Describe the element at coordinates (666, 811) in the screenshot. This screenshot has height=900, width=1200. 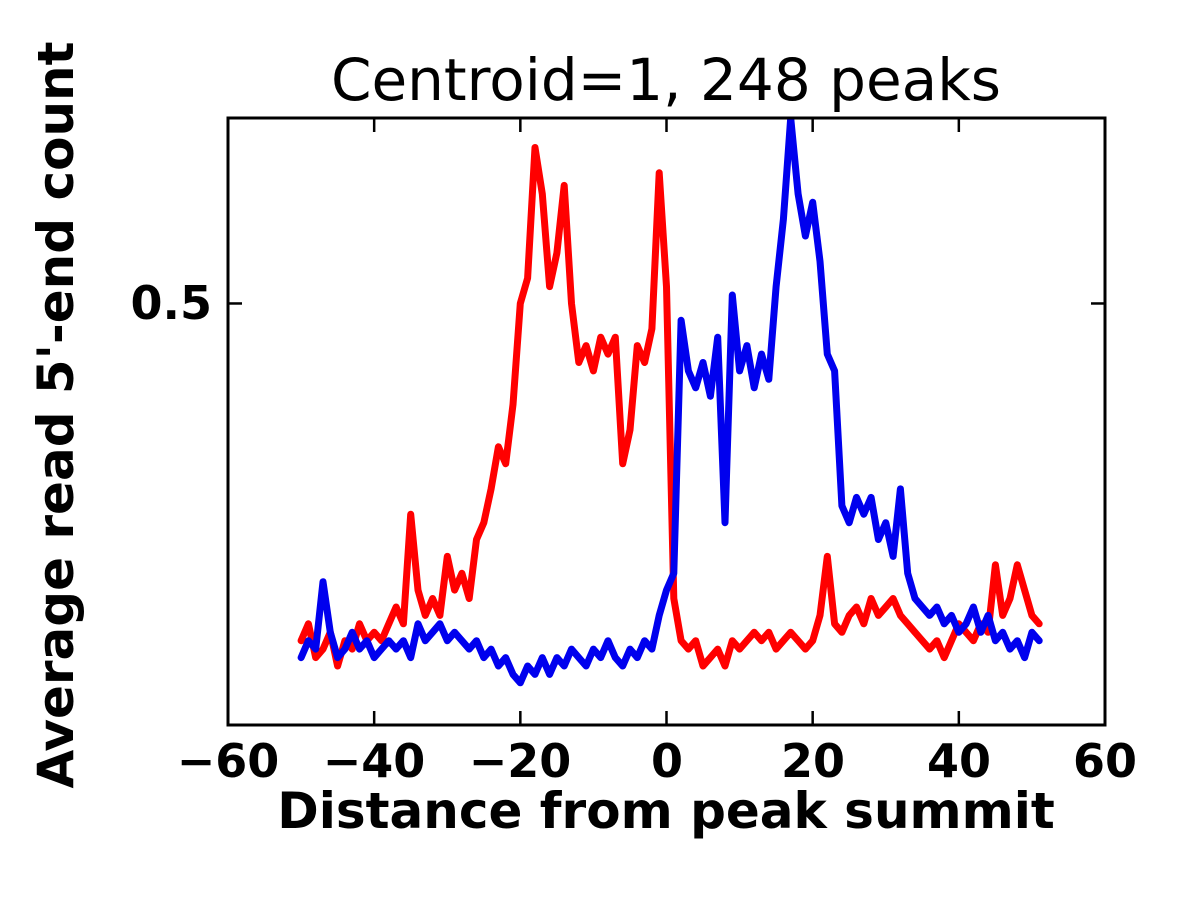
I see `x-axis-label: Distance from peak summit` at that location.